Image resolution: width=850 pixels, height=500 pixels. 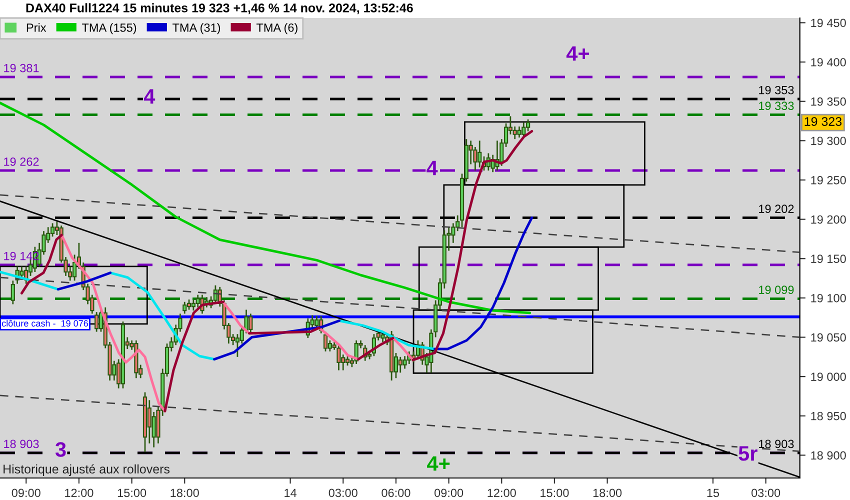 What do you see at coordinates (748, 453) in the screenshot?
I see `annotation: 5r` at bounding box center [748, 453].